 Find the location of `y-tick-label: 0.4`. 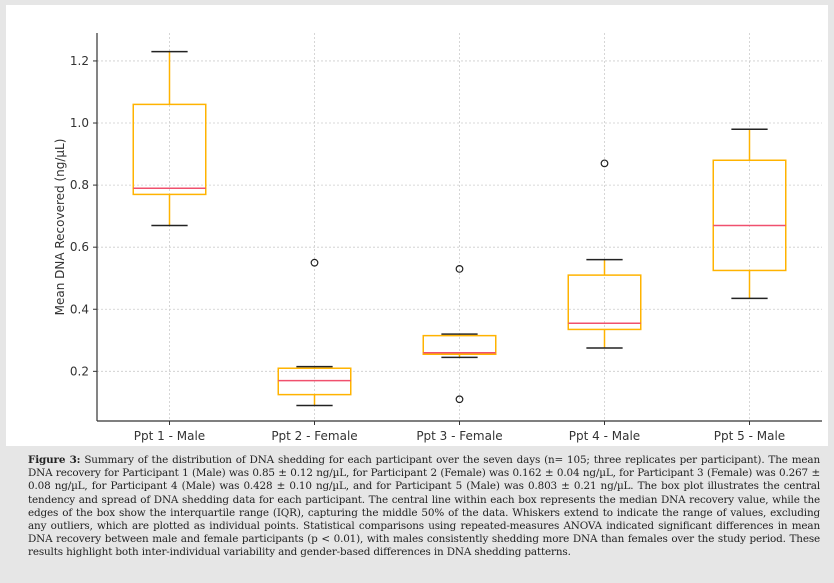

y-tick-label: 0.4 is located at coordinates (79, 309).